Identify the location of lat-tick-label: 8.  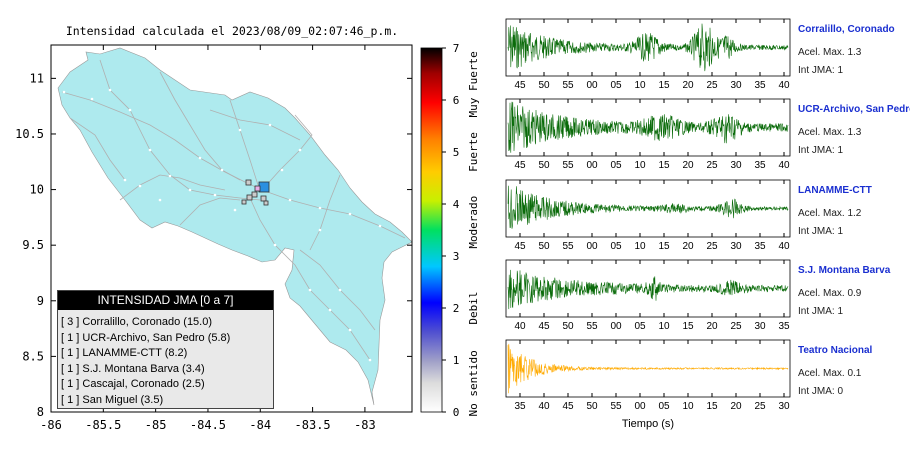
(40, 412).